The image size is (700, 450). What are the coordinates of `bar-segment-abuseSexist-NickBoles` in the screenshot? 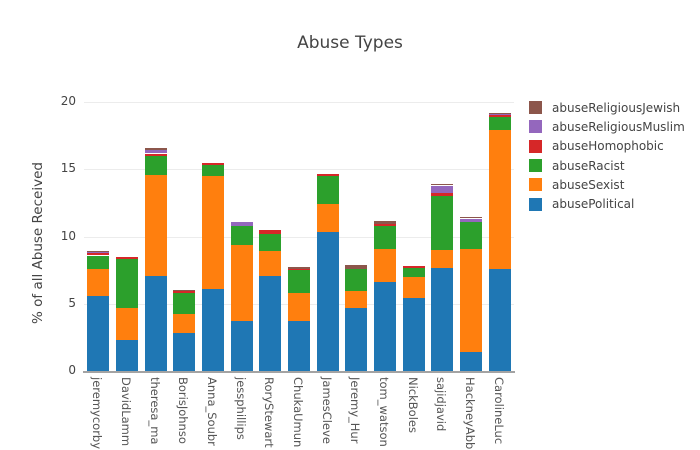 It's located at (413, 287).